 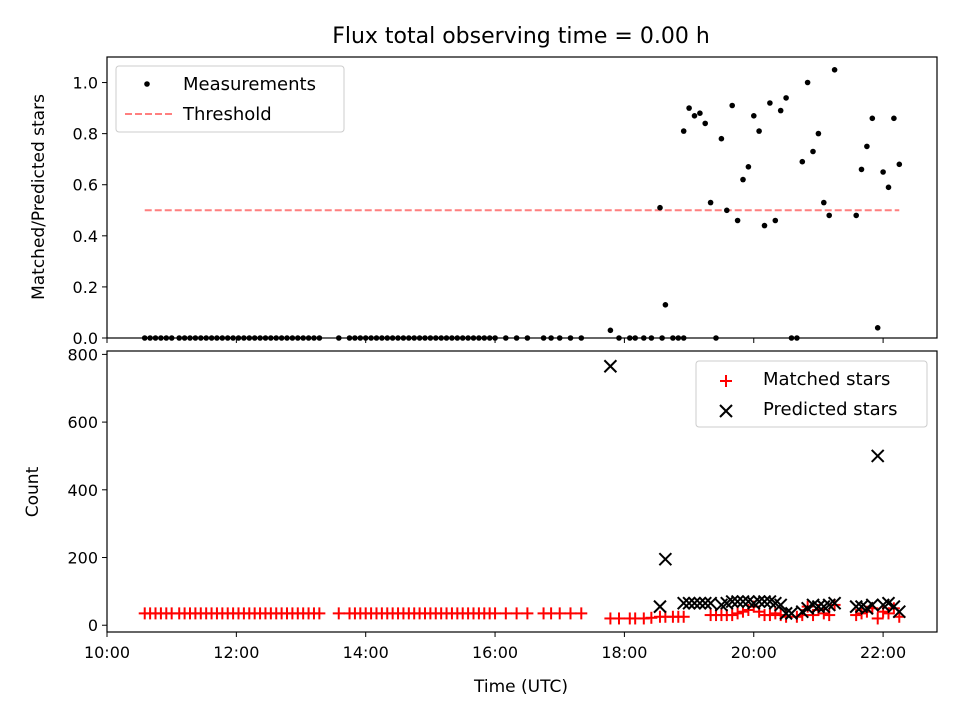 What do you see at coordinates (236, 652) in the screenshot?
I see `x-tick-label: 12:00` at bounding box center [236, 652].